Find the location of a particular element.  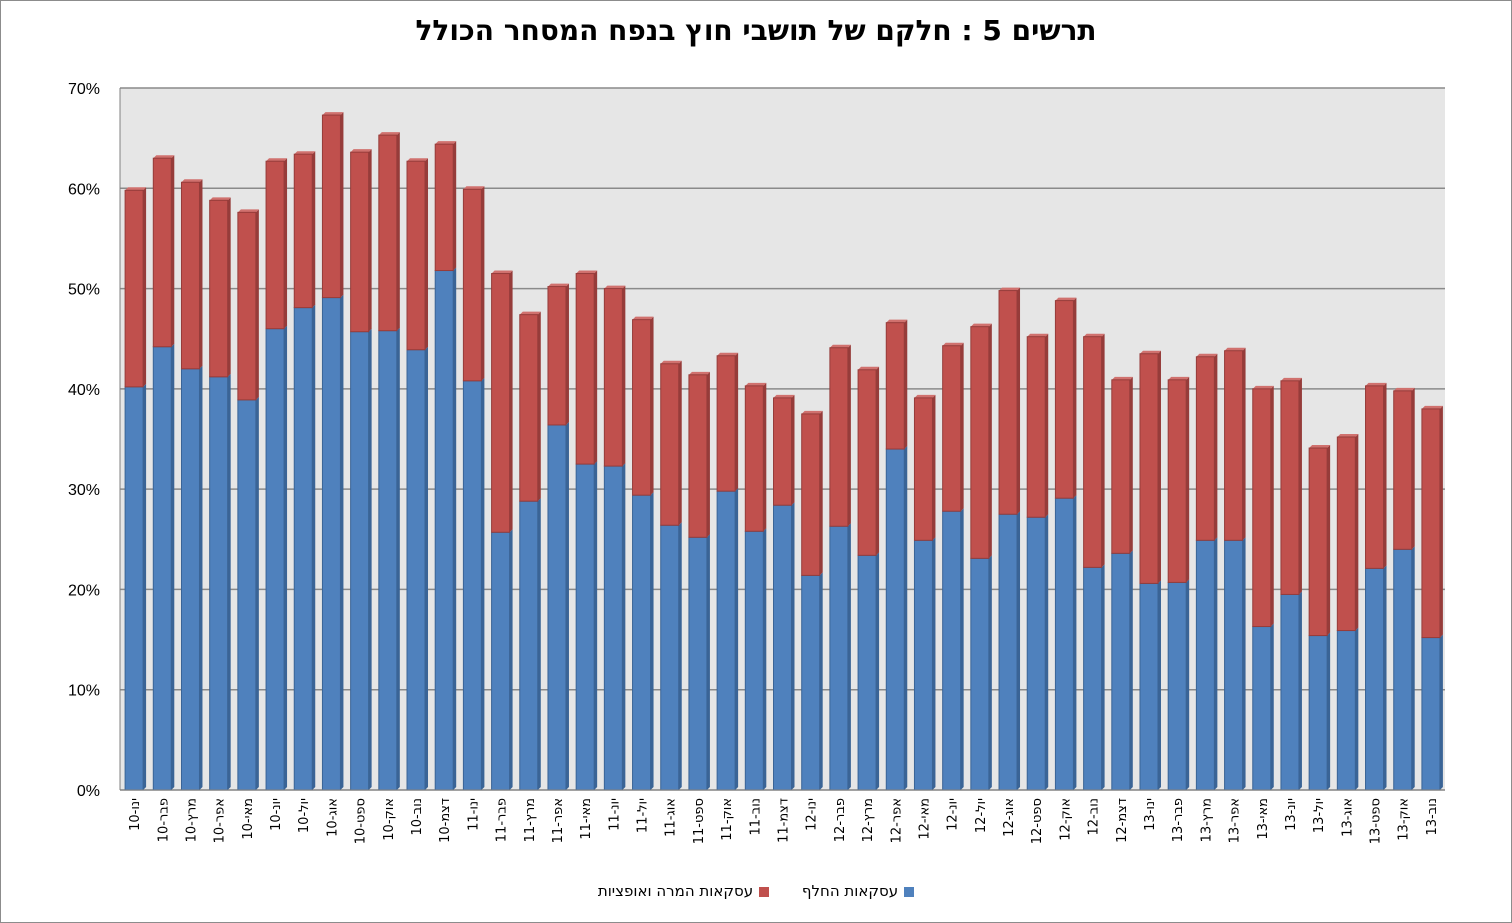

x-tick-label: אוק-11 is located at coordinates (727, 819).